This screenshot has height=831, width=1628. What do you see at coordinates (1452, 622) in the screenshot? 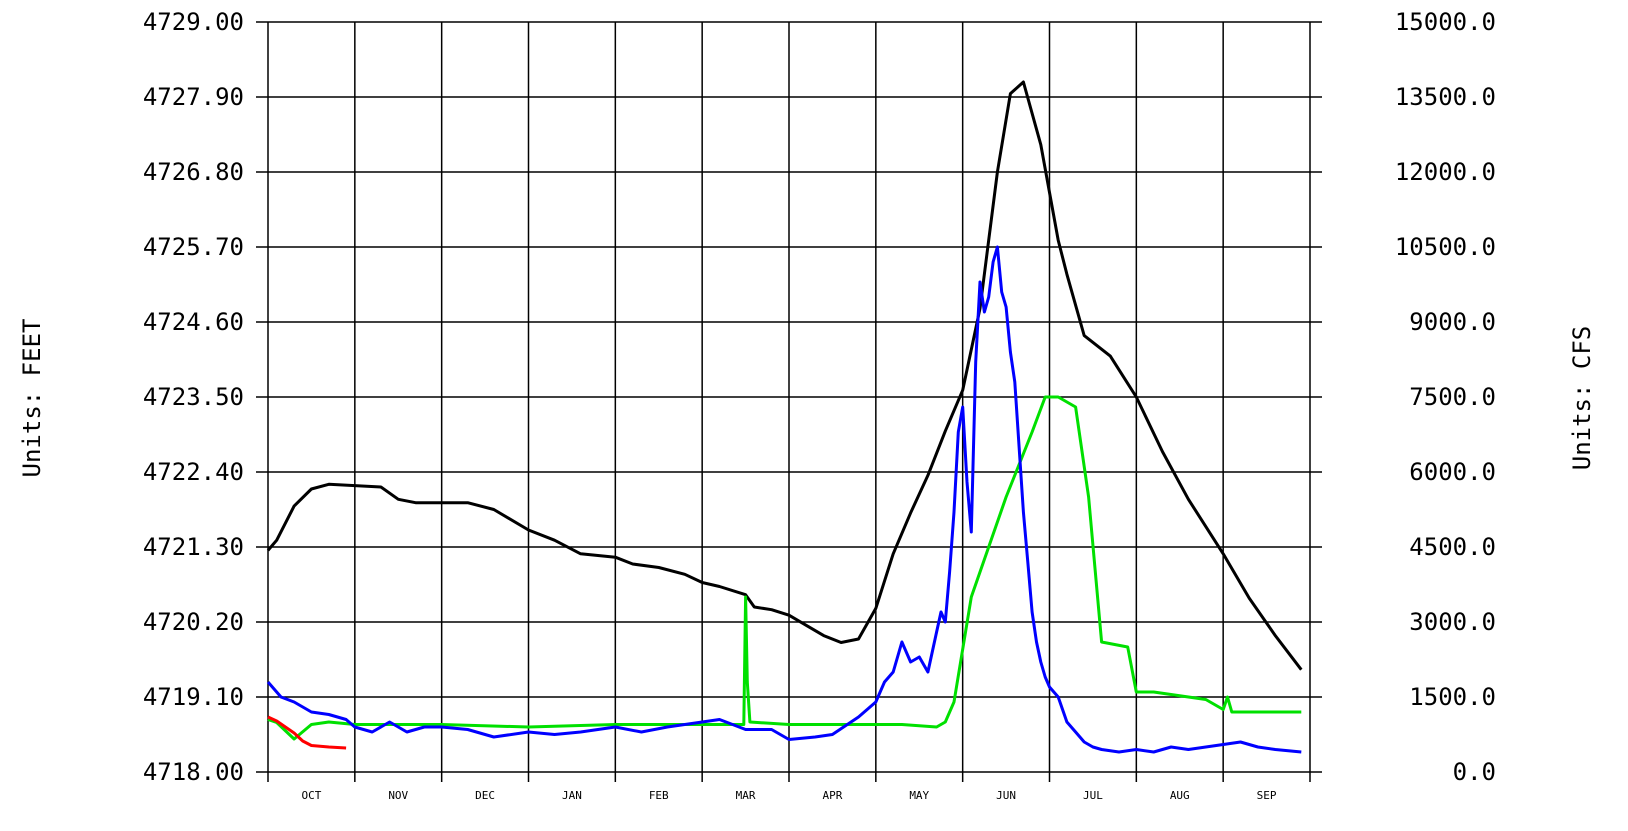
I see `y-right-tick-label: 3000.0` at bounding box center [1452, 622].